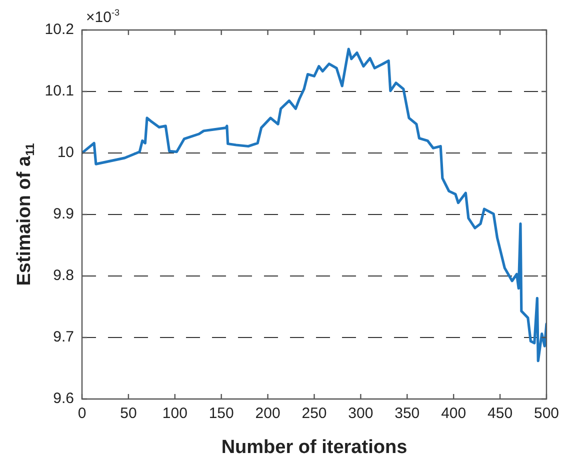 Image resolution: width=565 pixels, height=463 pixels. What do you see at coordinates (267, 413) in the screenshot?
I see `x-tick-label: 200` at bounding box center [267, 413].